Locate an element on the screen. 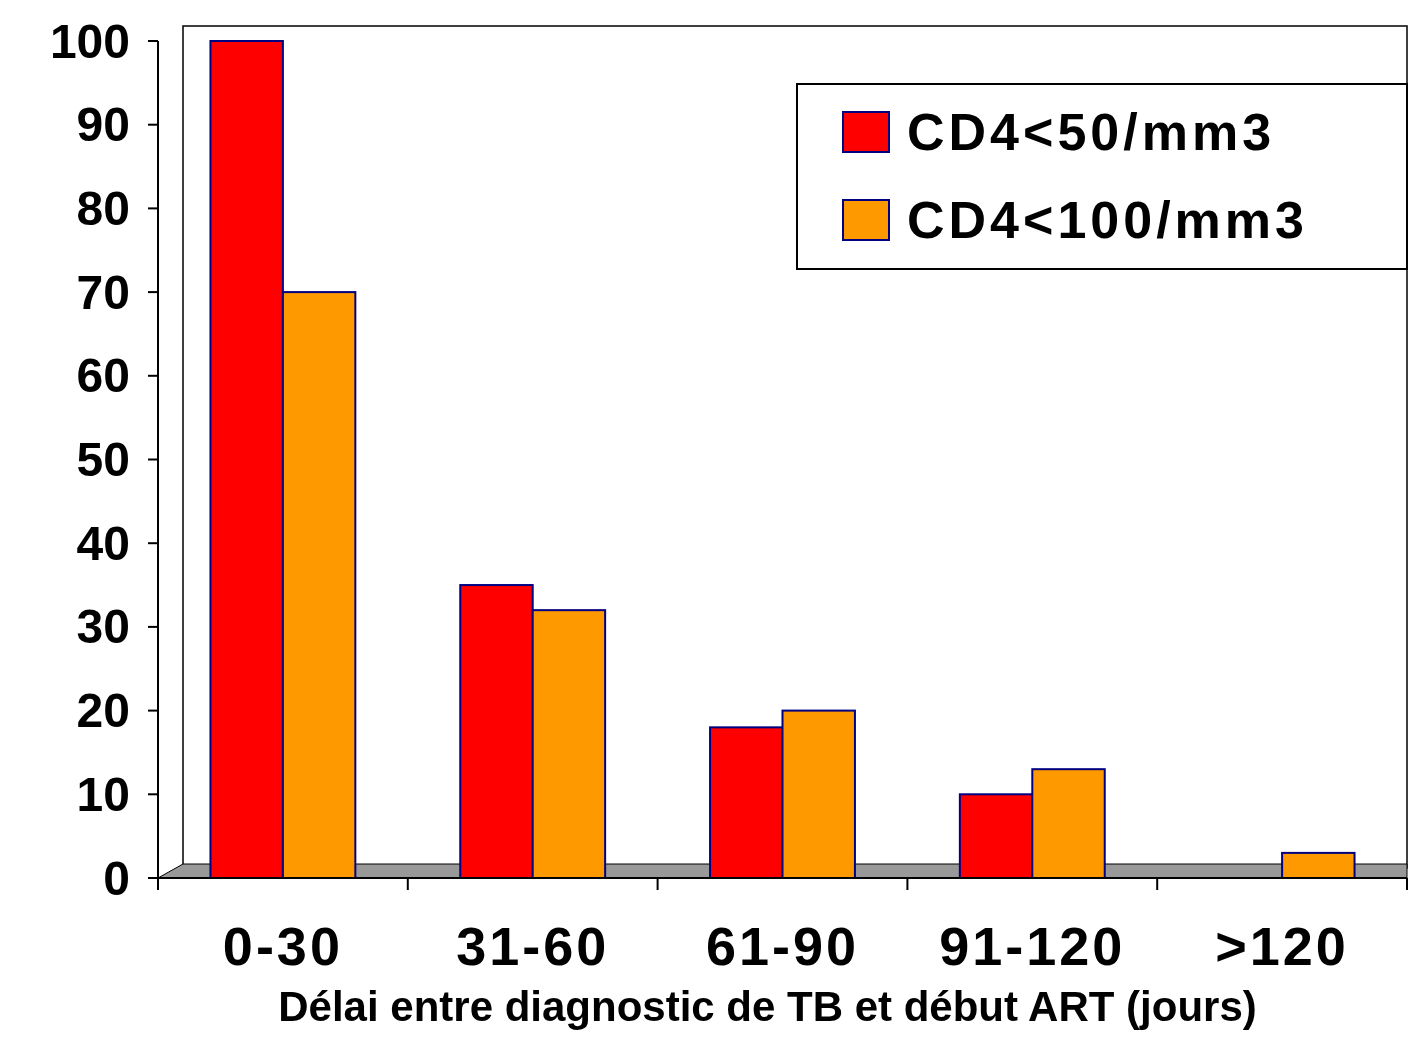 This screenshot has width=1425, height=1037. x-tick-label: 0-30 is located at coordinates (282, 946).